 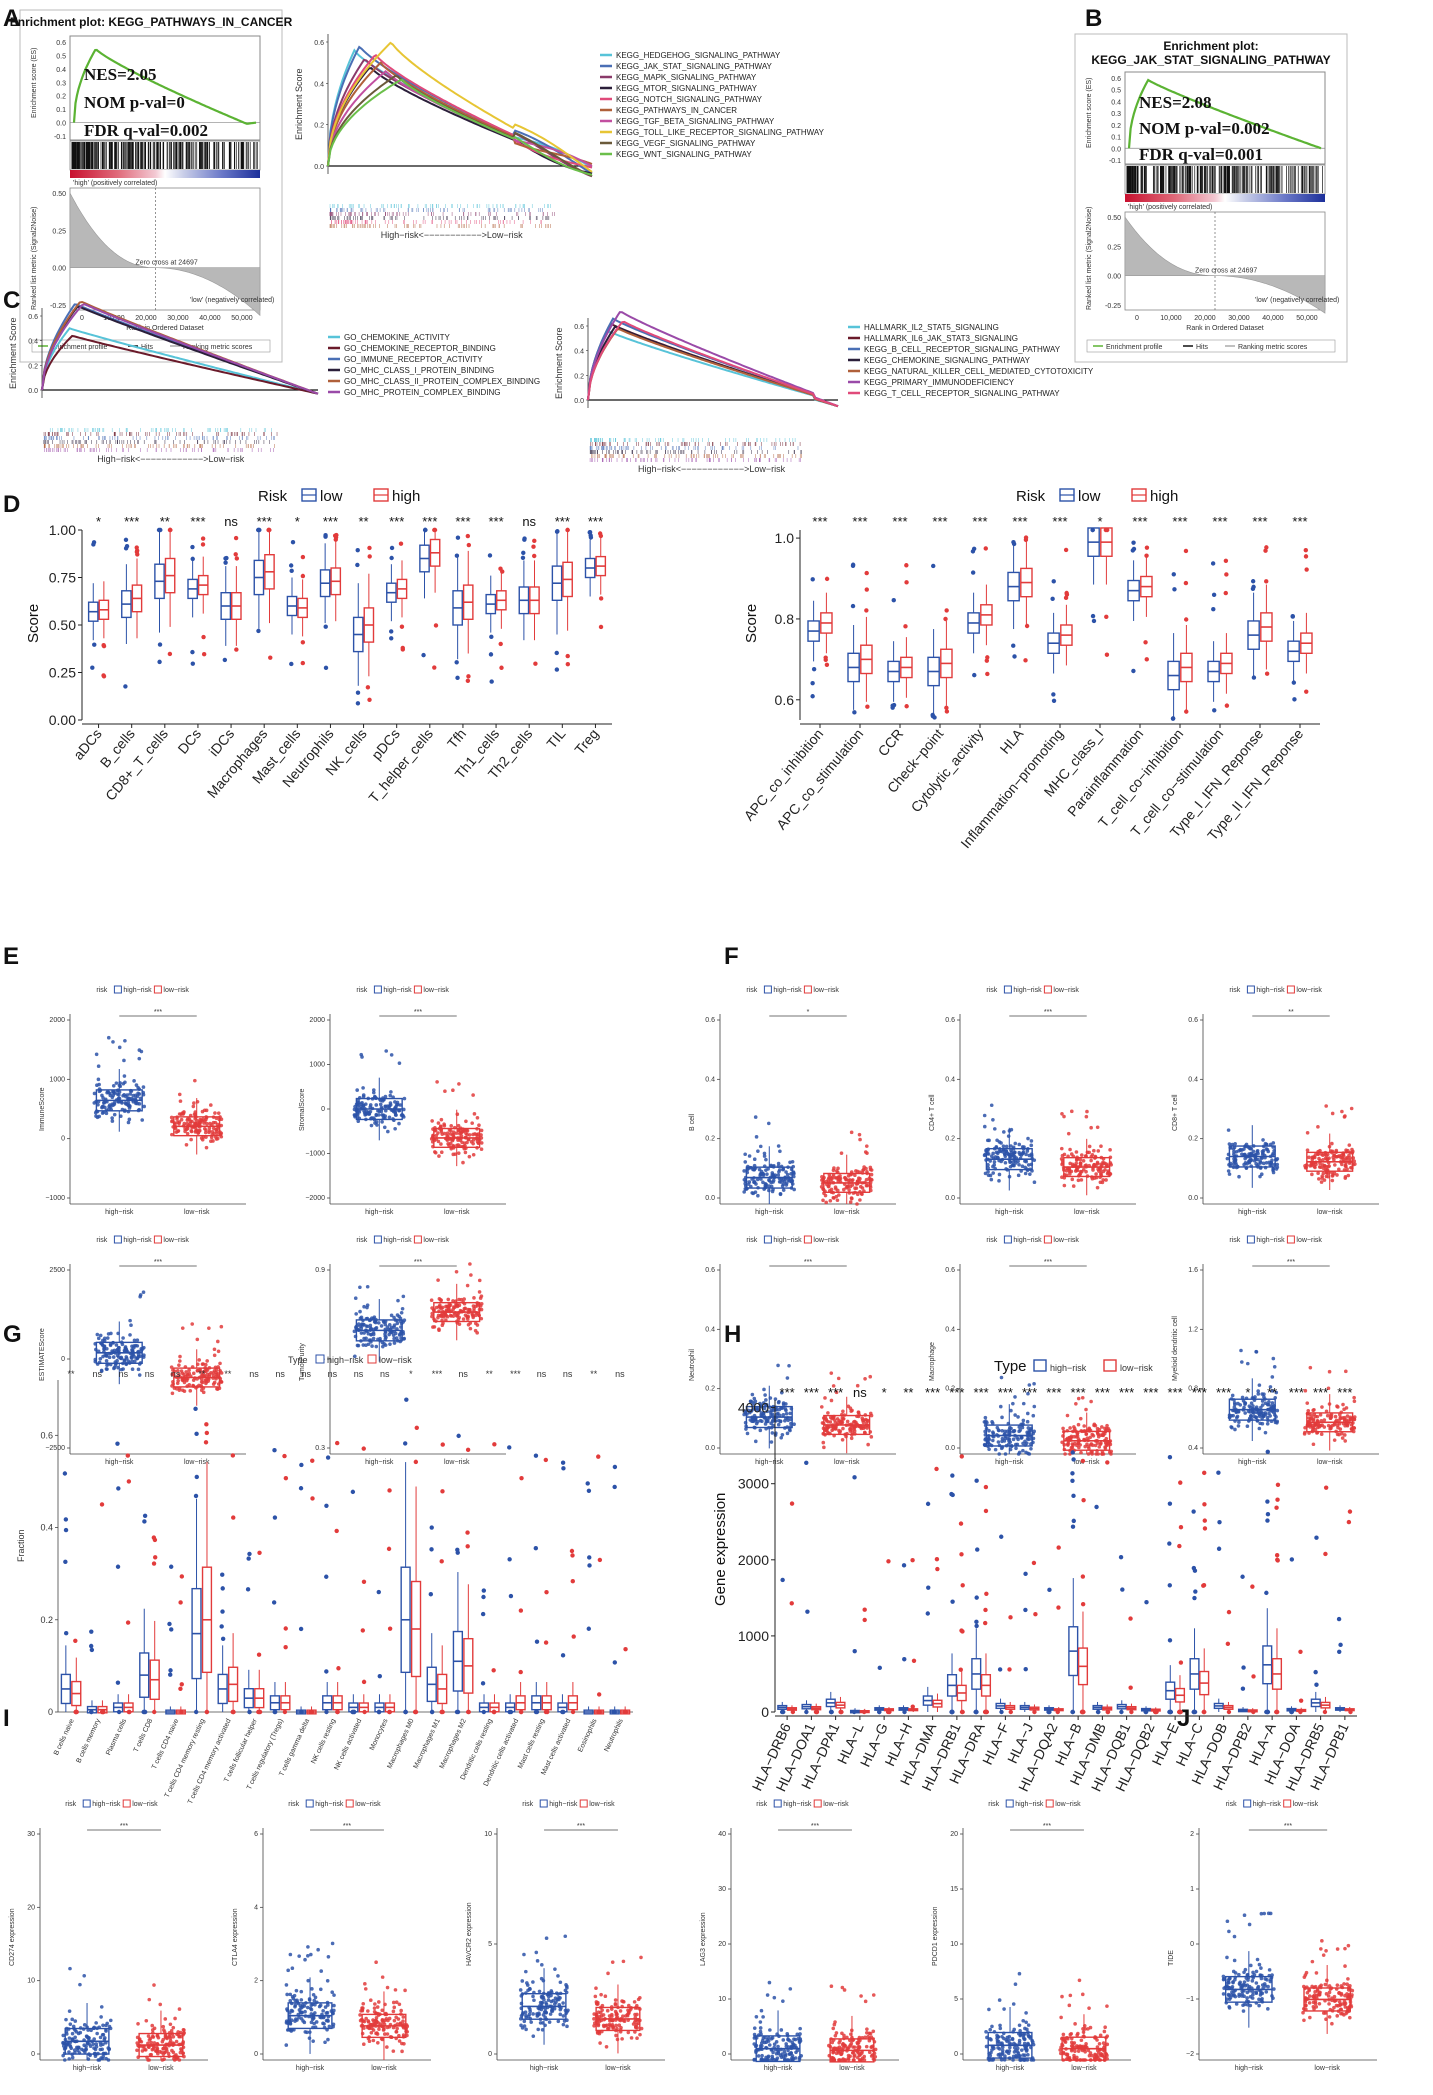 I want to click on rank-metric-area-A, so click(x=165, y=254).